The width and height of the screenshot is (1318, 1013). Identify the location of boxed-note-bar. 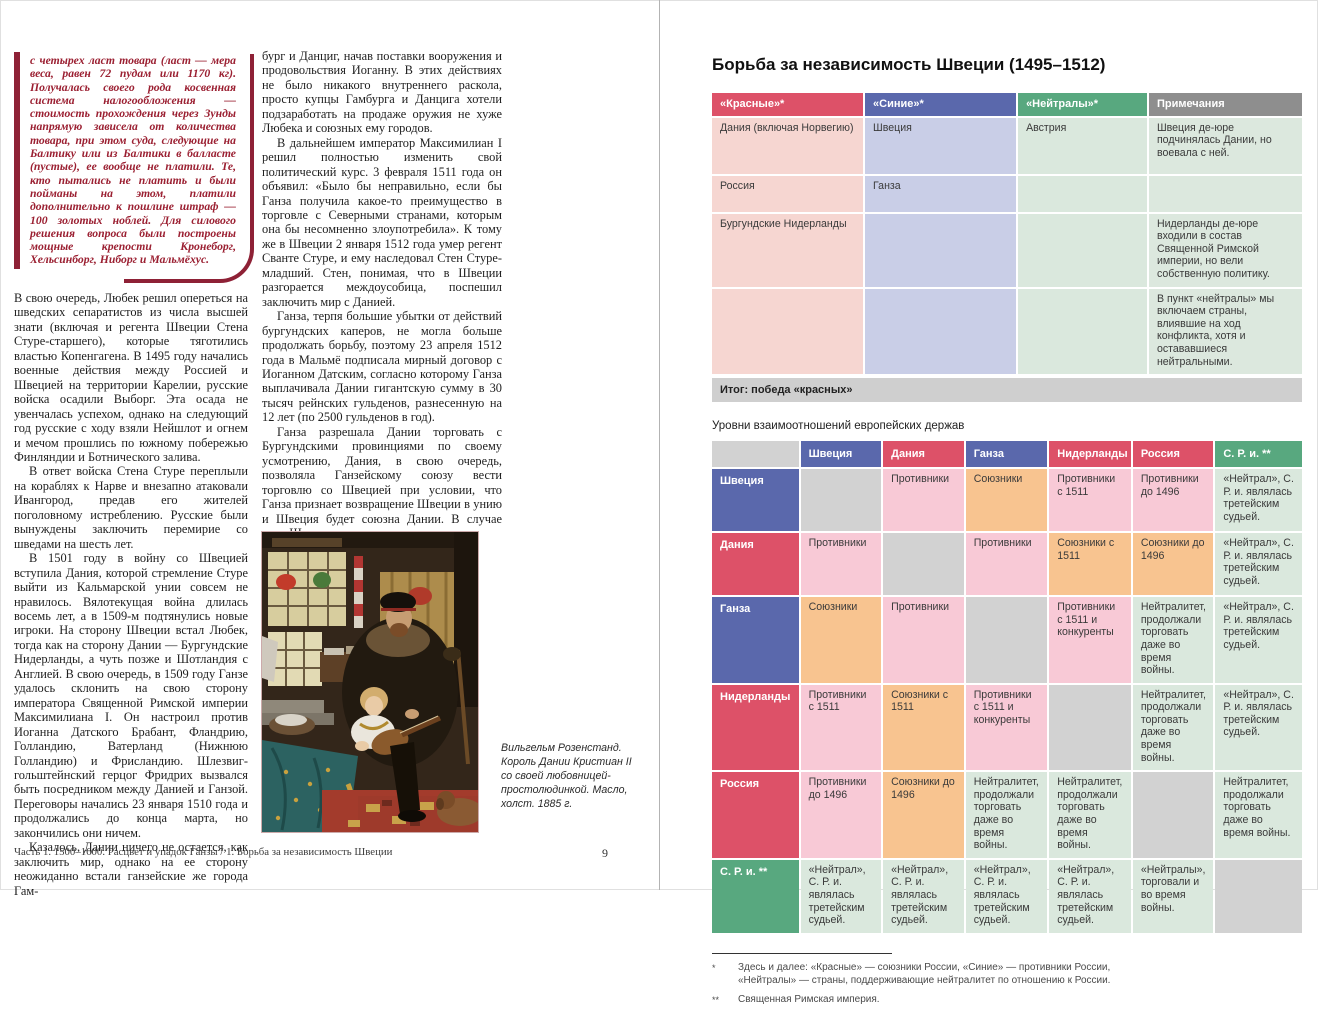
(17, 160).